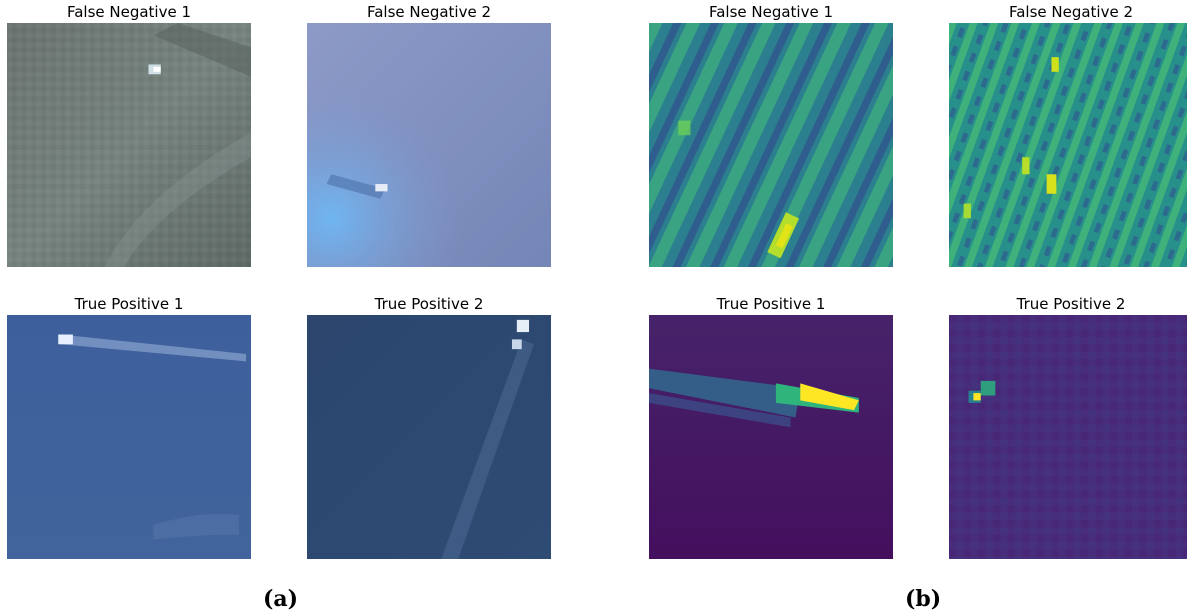 The image size is (1187, 613). What do you see at coordinates (771, 145) in the screenshot?
I see `heatmap-tile-b-fn1` at bounding box center [771, 145].